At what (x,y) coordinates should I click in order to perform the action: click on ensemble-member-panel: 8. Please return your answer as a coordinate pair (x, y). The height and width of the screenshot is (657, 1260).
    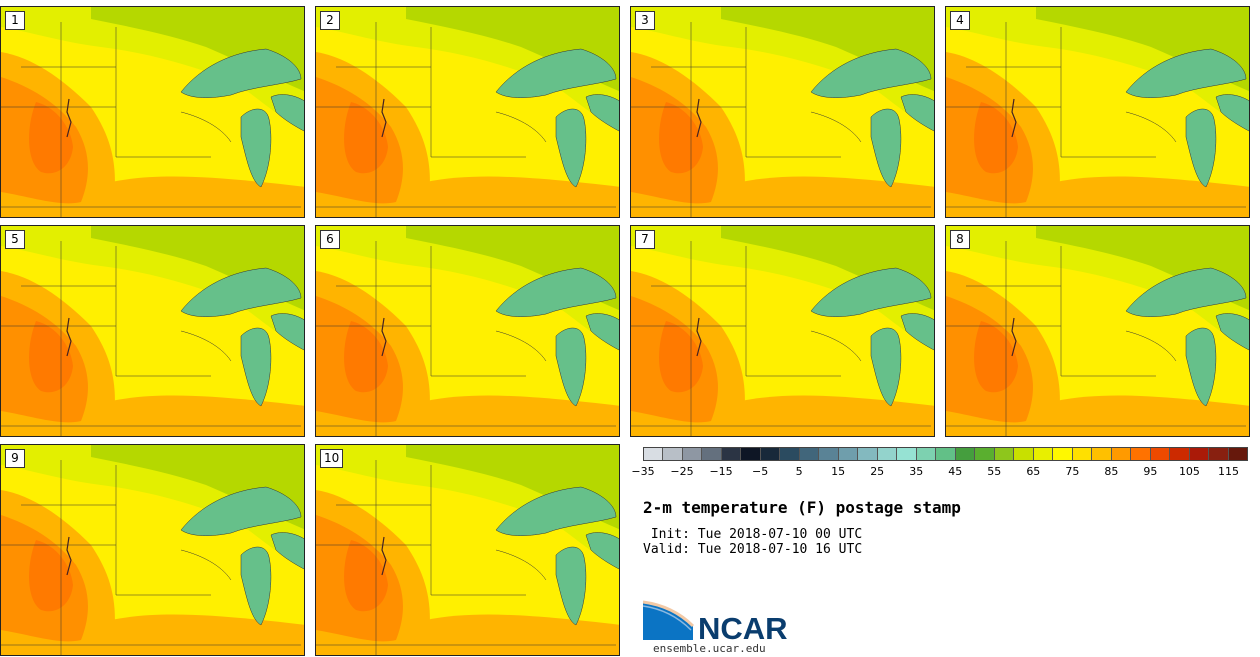
    Looking at the image, I should click on (1097, 331).